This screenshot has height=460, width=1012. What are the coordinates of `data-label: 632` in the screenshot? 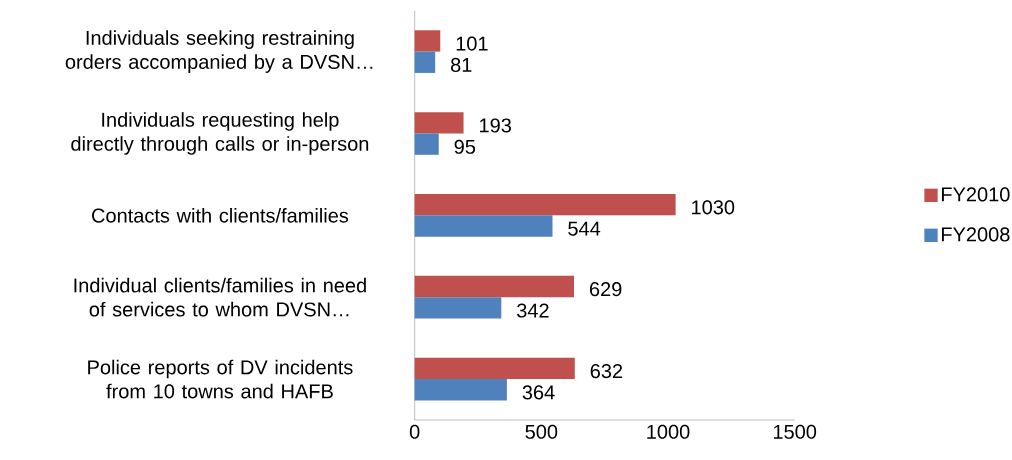 It's located at (606, 371).